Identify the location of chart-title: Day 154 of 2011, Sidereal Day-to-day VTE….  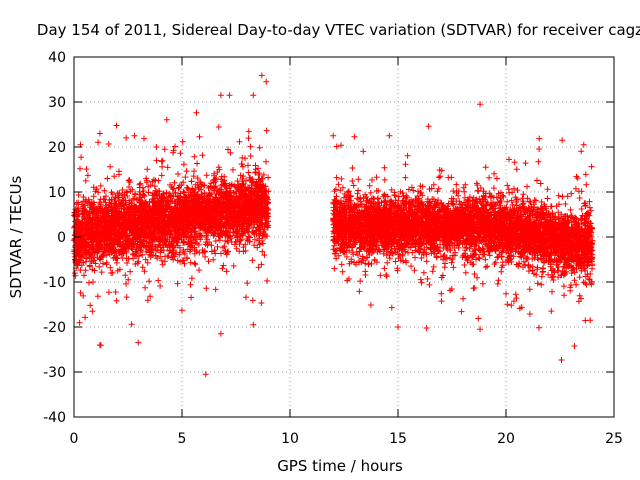
(338, 30).